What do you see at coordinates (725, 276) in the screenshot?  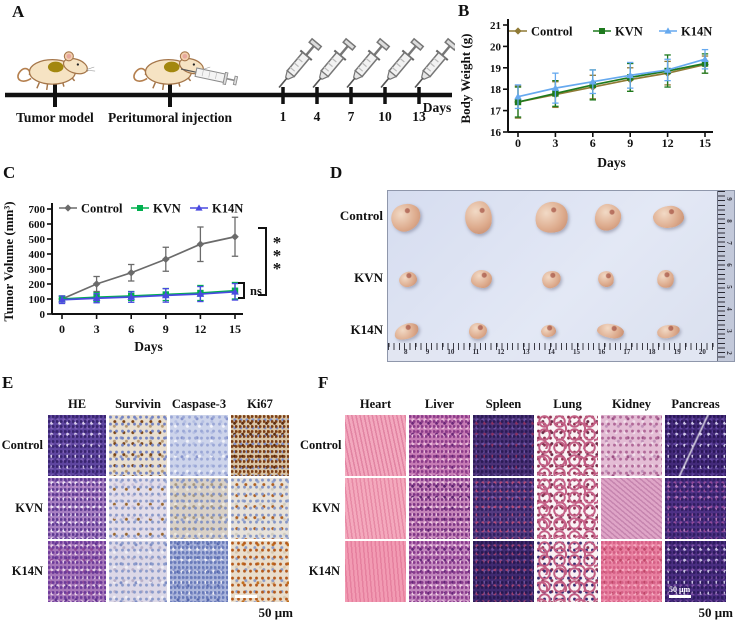 I see `ruler-vertical: 9 8 7 6 5 4 3 2` at bounding box center [725, 276].